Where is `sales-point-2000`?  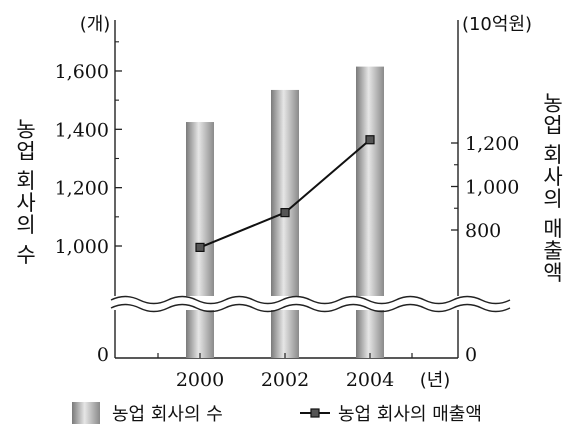 sales-point-2000 is located at coordinates (200, 247).